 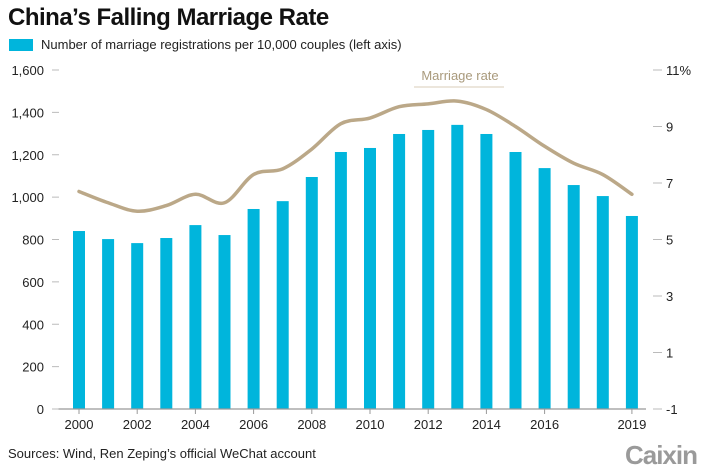 I want to click on right-tick-label: 7, so click(x=669, y=183).